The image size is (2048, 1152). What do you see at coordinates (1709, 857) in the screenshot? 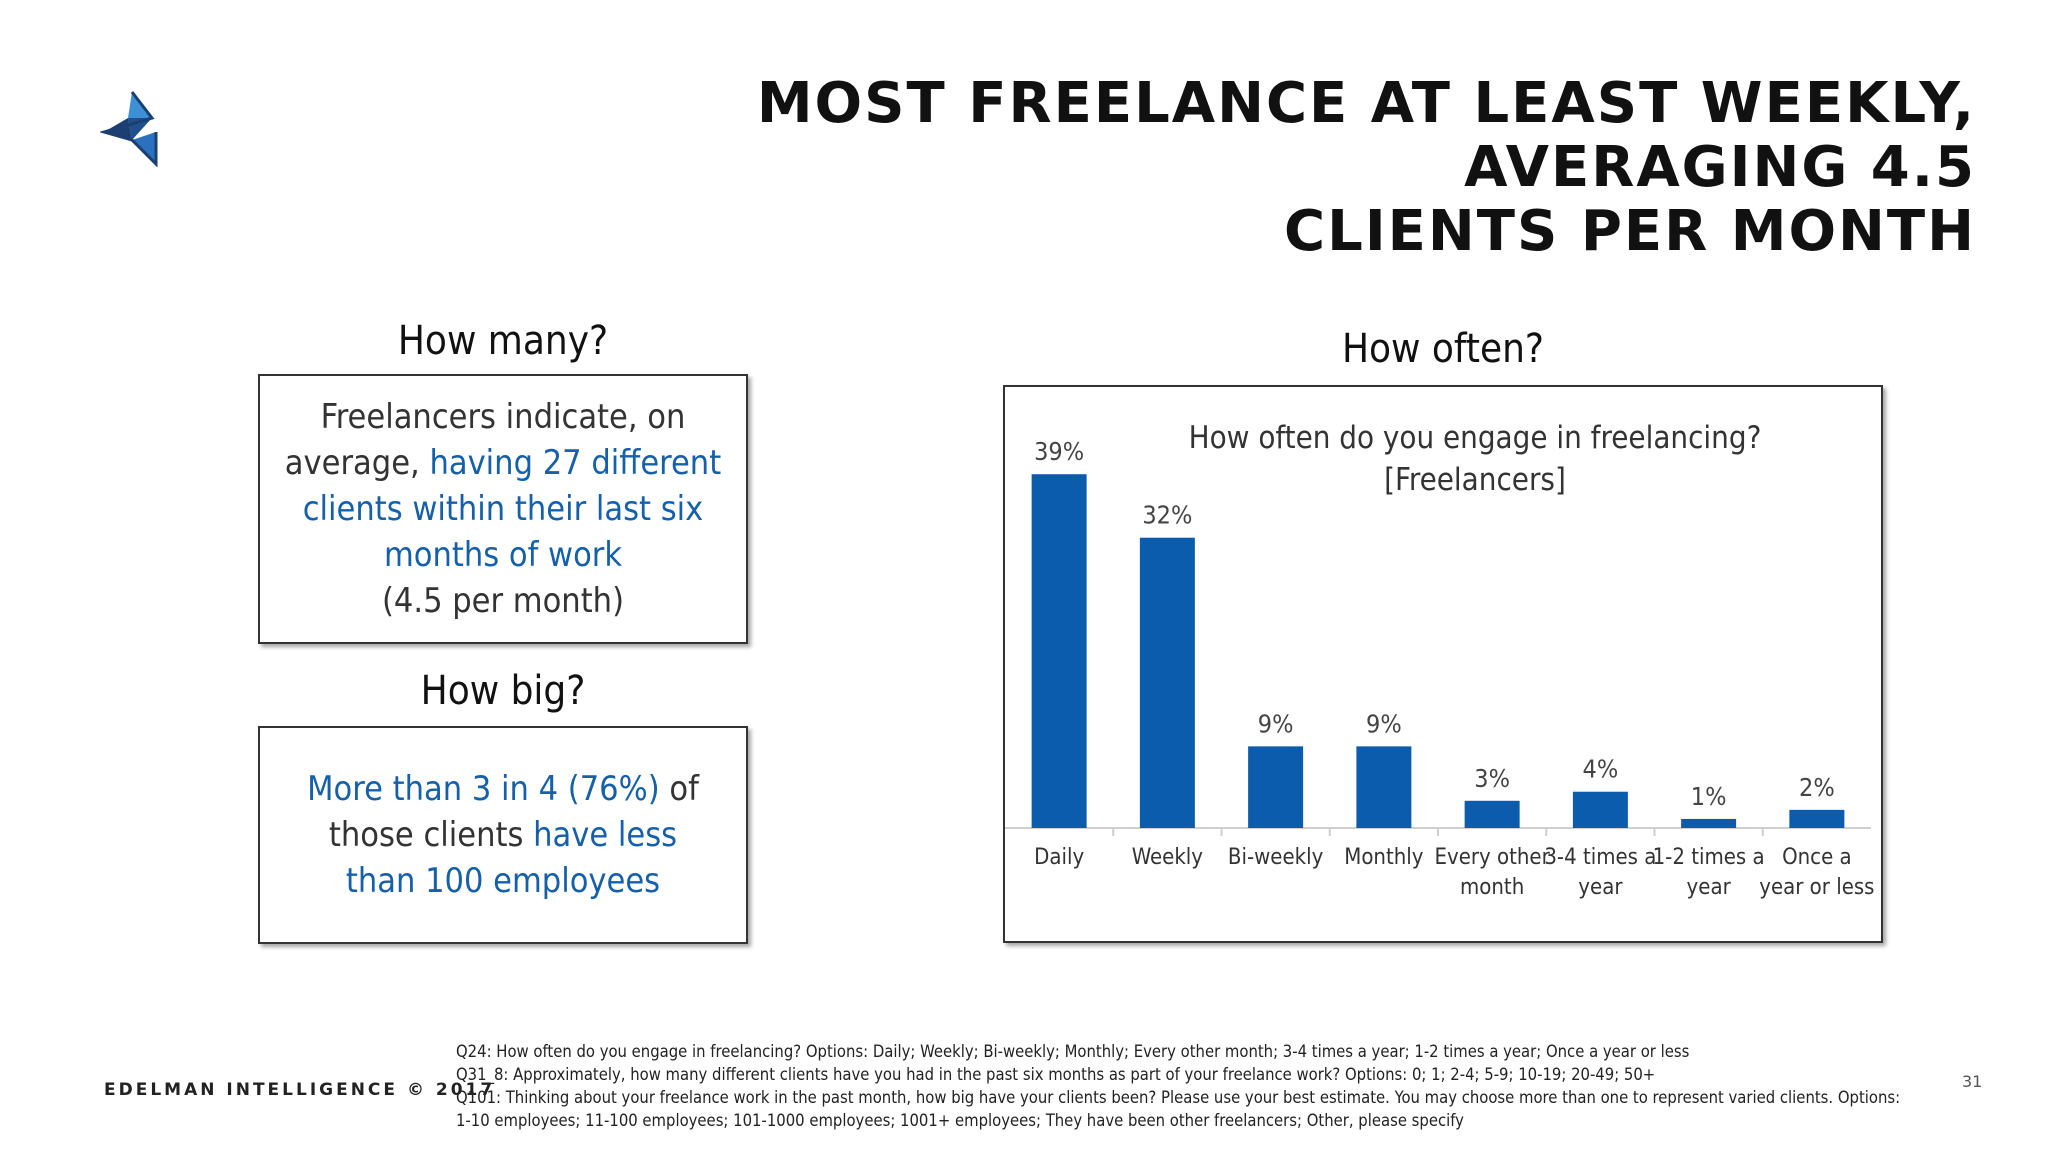
I see `category-label-6-0: 1-2 times a` at bounding box center [1709, 857].